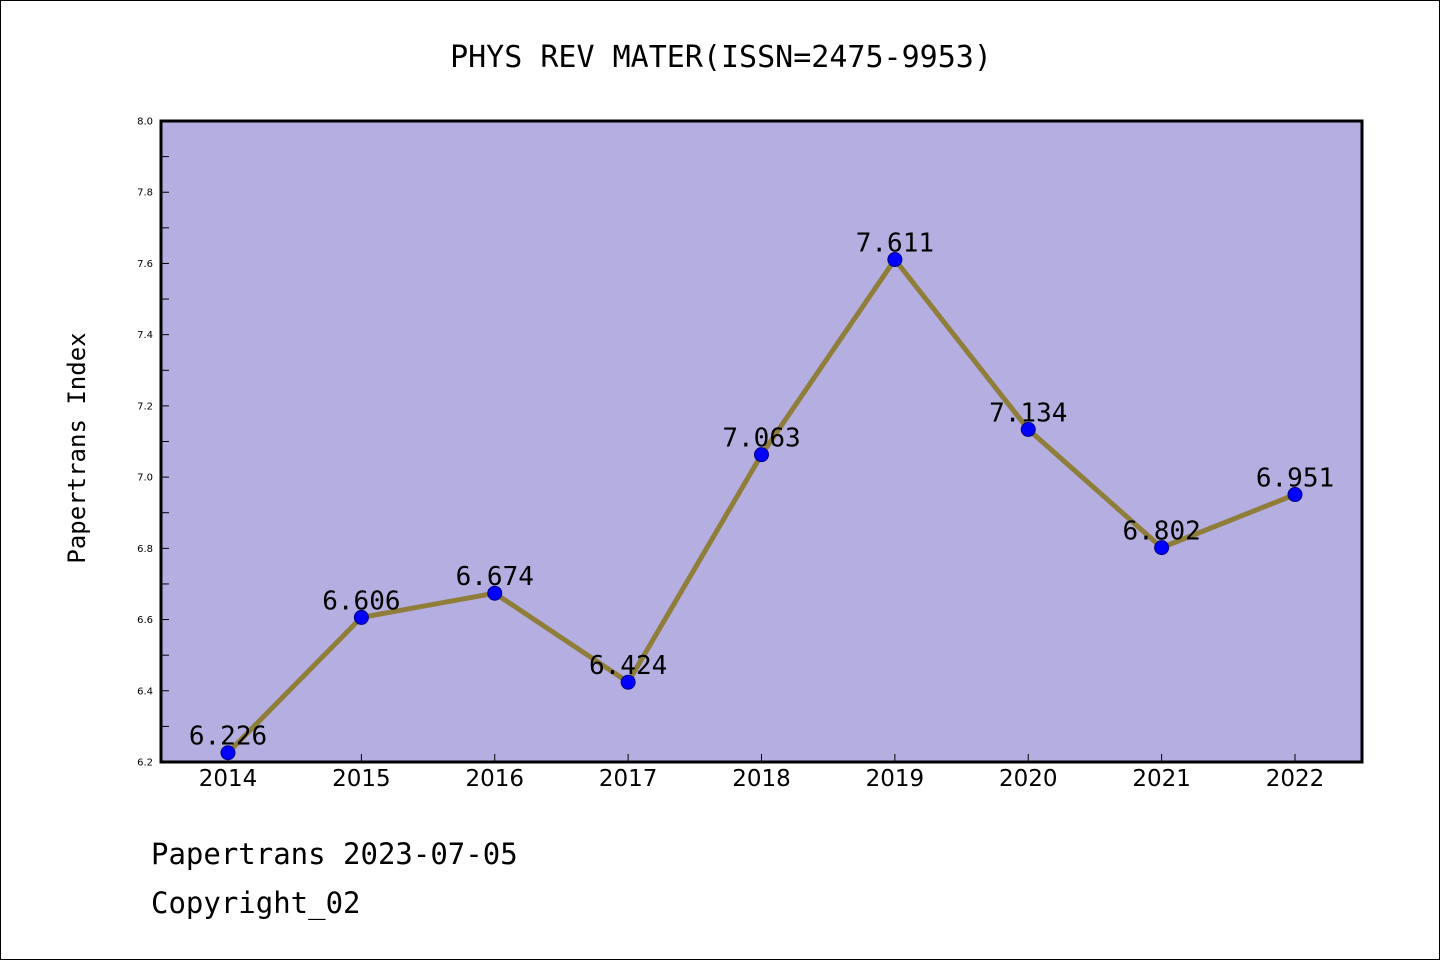 The height and width of the screenshot is (961, 1440). I want to click on x-axis-ticks: 2014 2015 2016 2017 2018 2019 2020 2021 2022, so click(762, 773).